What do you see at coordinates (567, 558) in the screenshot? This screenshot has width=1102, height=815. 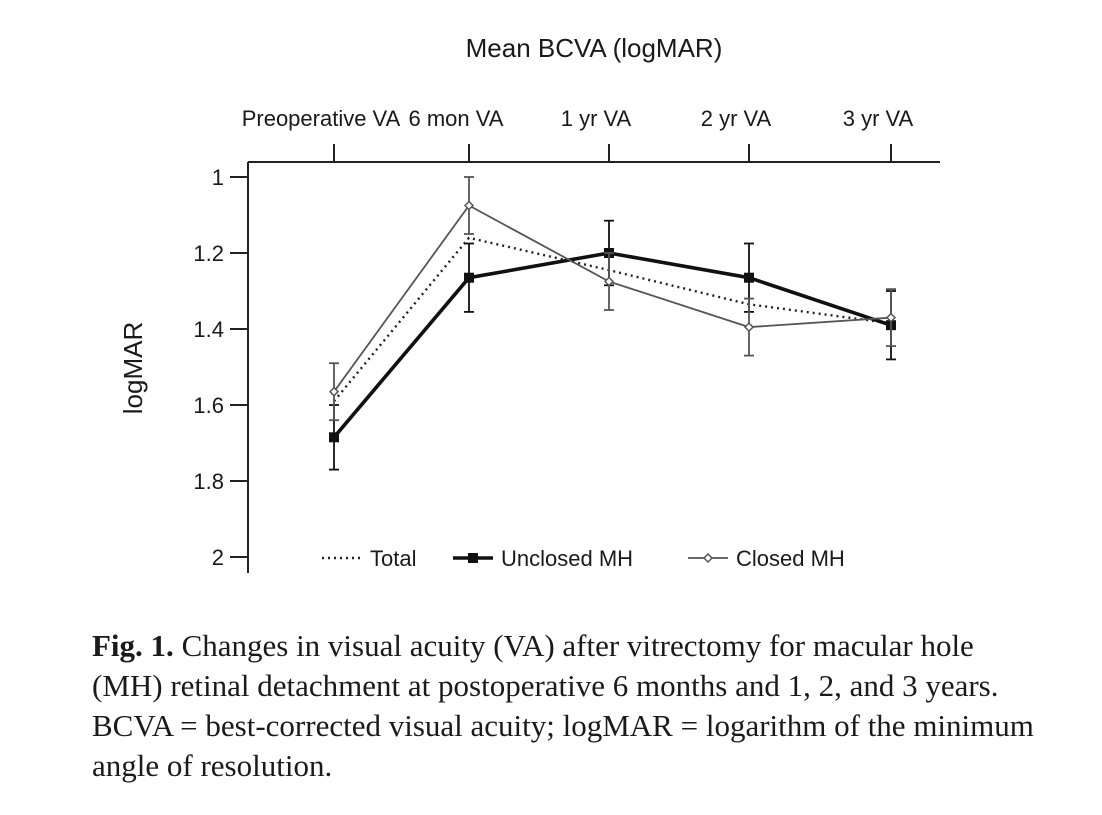 I see `legend-label: Unclosed MH` at bounding box center [567, 558].